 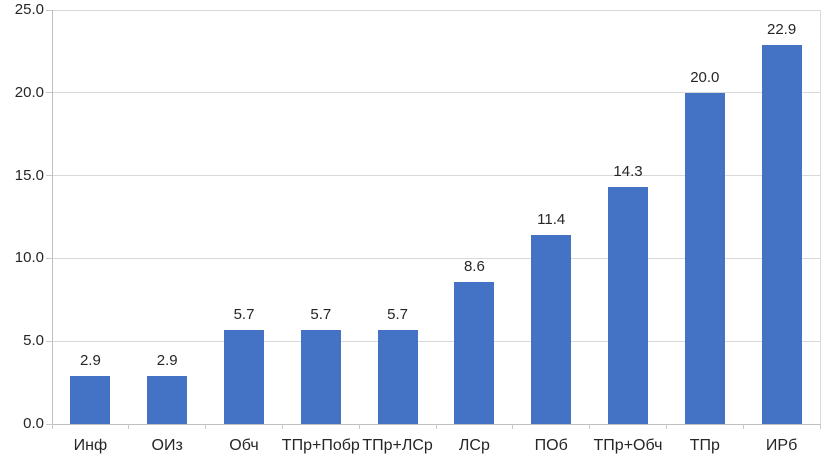 I want to click on x-axis-label: ИРб, so click(x=781, y=445).